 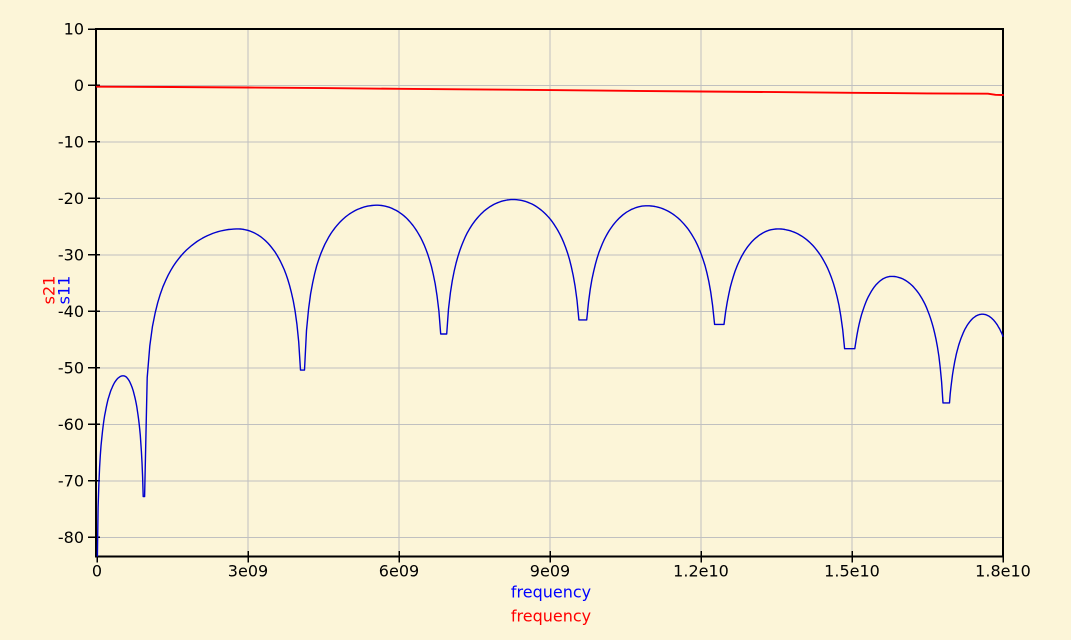 What do you see at coordinates (71, 311) in the screenshot?
I see `y-tick-label: -40` at bounding box center [71, 311].